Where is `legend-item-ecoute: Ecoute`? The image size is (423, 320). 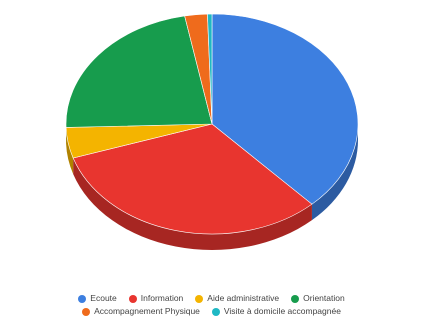
legend-item-ecoute: Ecoute is located at coordinates (97, 298).